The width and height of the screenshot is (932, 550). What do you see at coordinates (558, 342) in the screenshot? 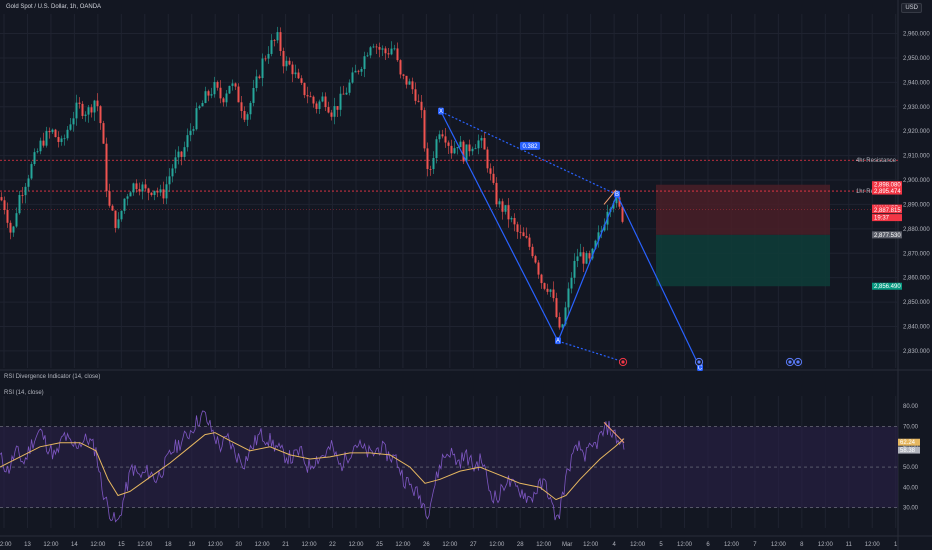
I see `pattern-point-label: A` at bounding box center [558, 342].